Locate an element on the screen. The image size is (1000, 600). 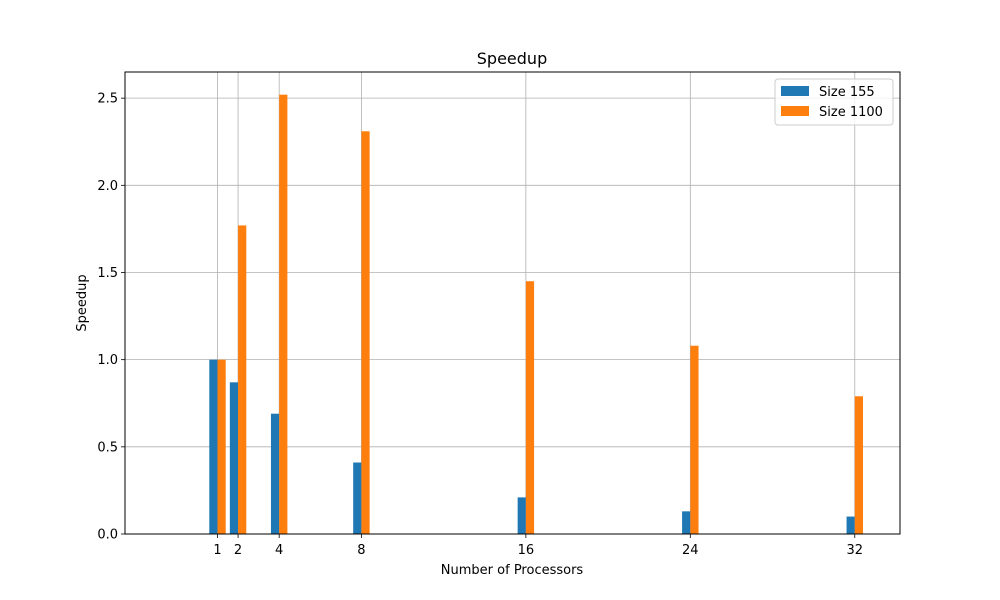
y-axis: 0.0 0.5 1.0 1.5 2.0 2.5 is located at coordinates (111, 317).